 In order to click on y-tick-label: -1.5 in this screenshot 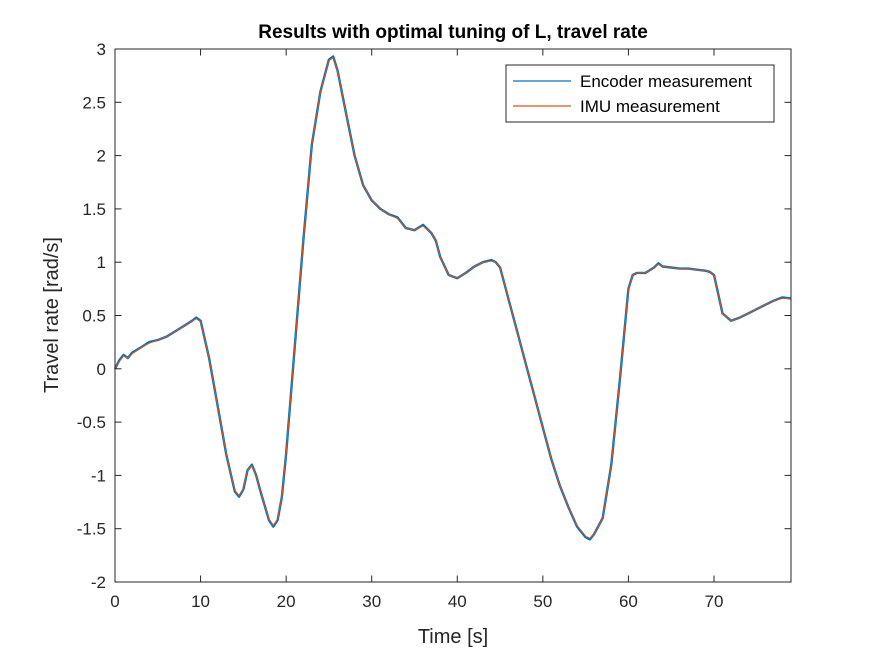, I will do `click(91, 529)`.